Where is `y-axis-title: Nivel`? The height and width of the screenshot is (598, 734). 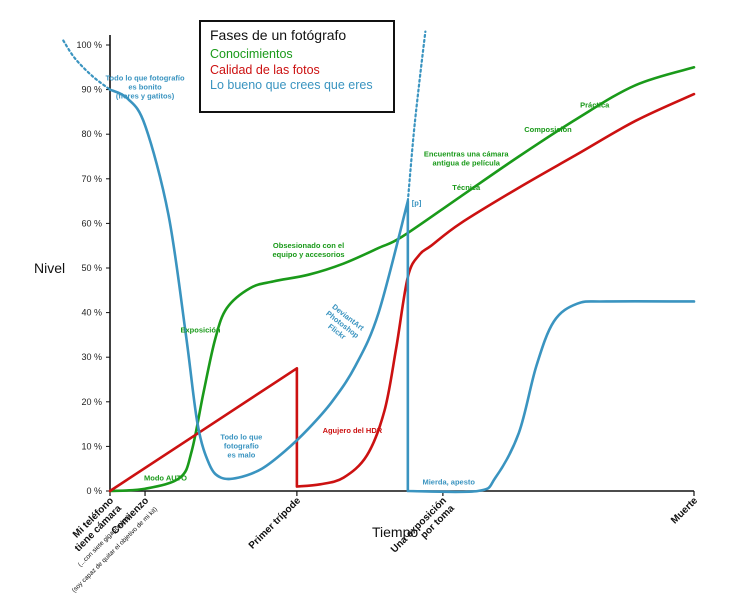
y-axis-title: Nivel is located at coordinates (49, 268).